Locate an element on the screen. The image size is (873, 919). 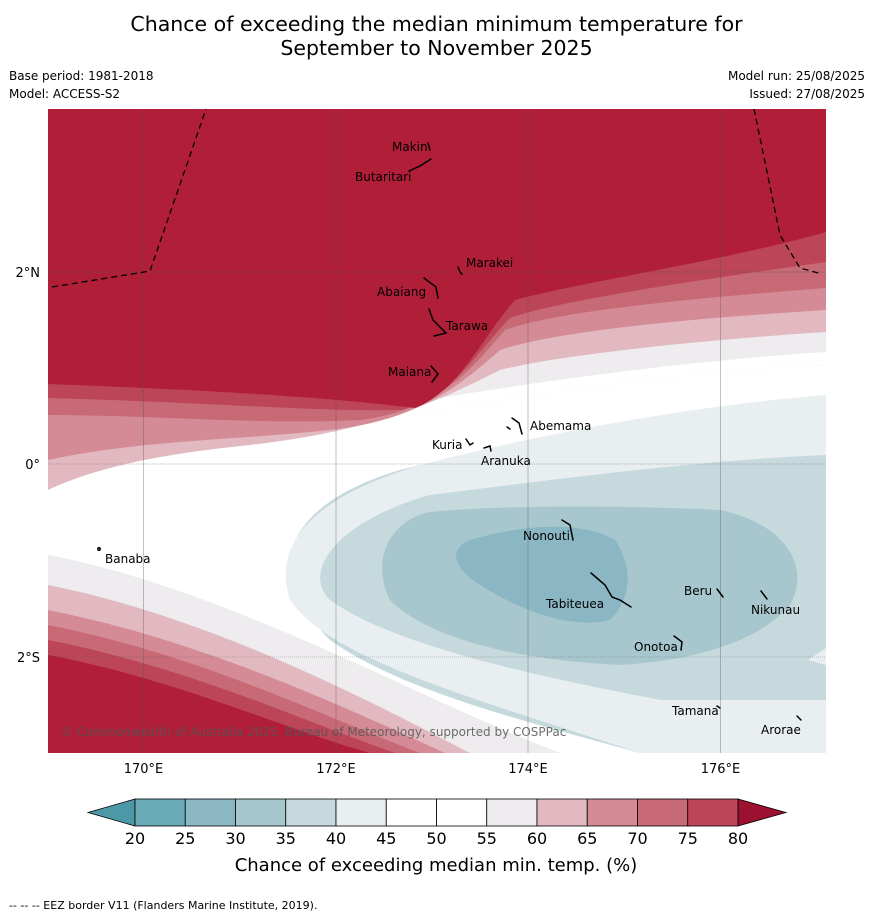
colorbar-tick-label: 50 is located at coordinates (436, 838).